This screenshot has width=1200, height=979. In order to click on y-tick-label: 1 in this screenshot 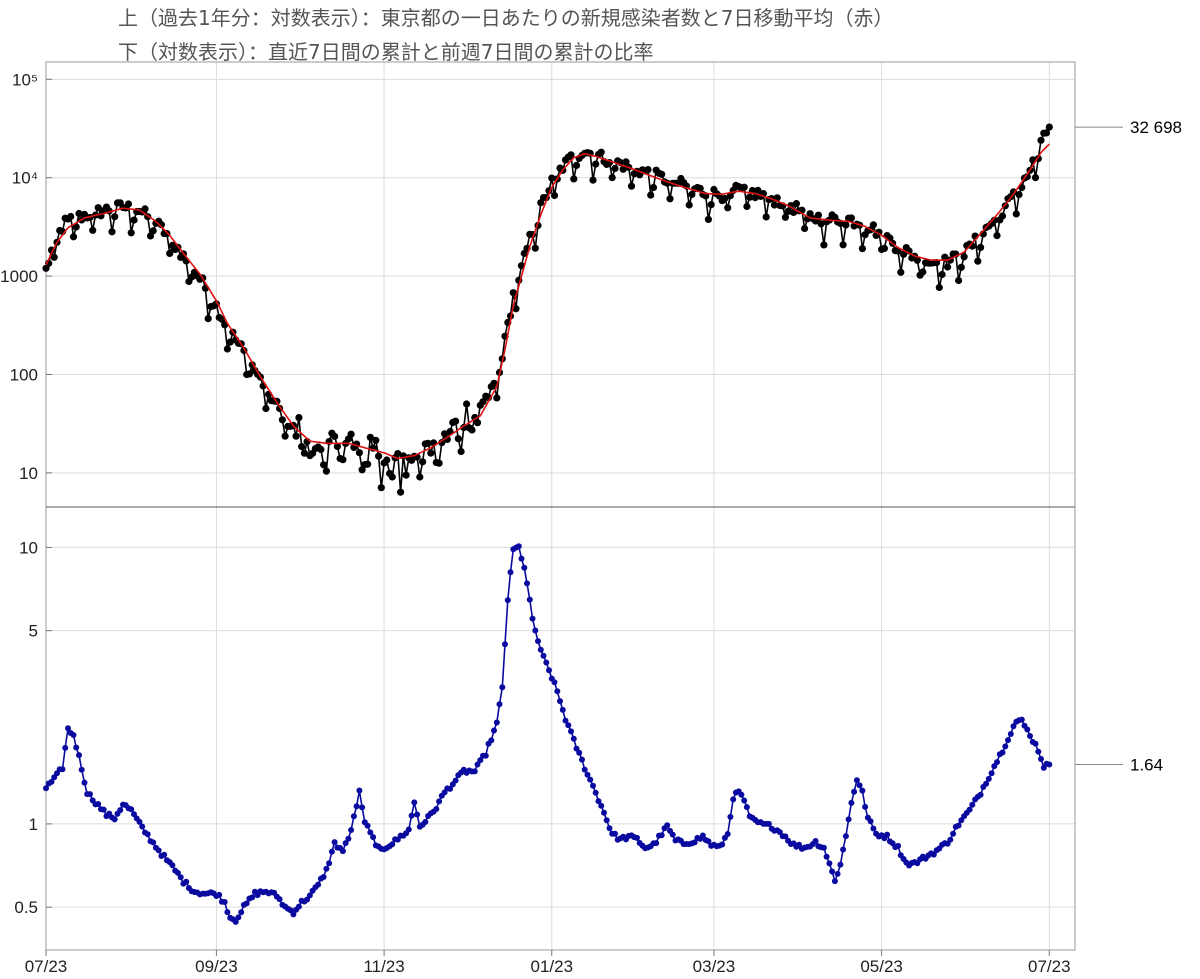, I will do `click(33, 824)`.